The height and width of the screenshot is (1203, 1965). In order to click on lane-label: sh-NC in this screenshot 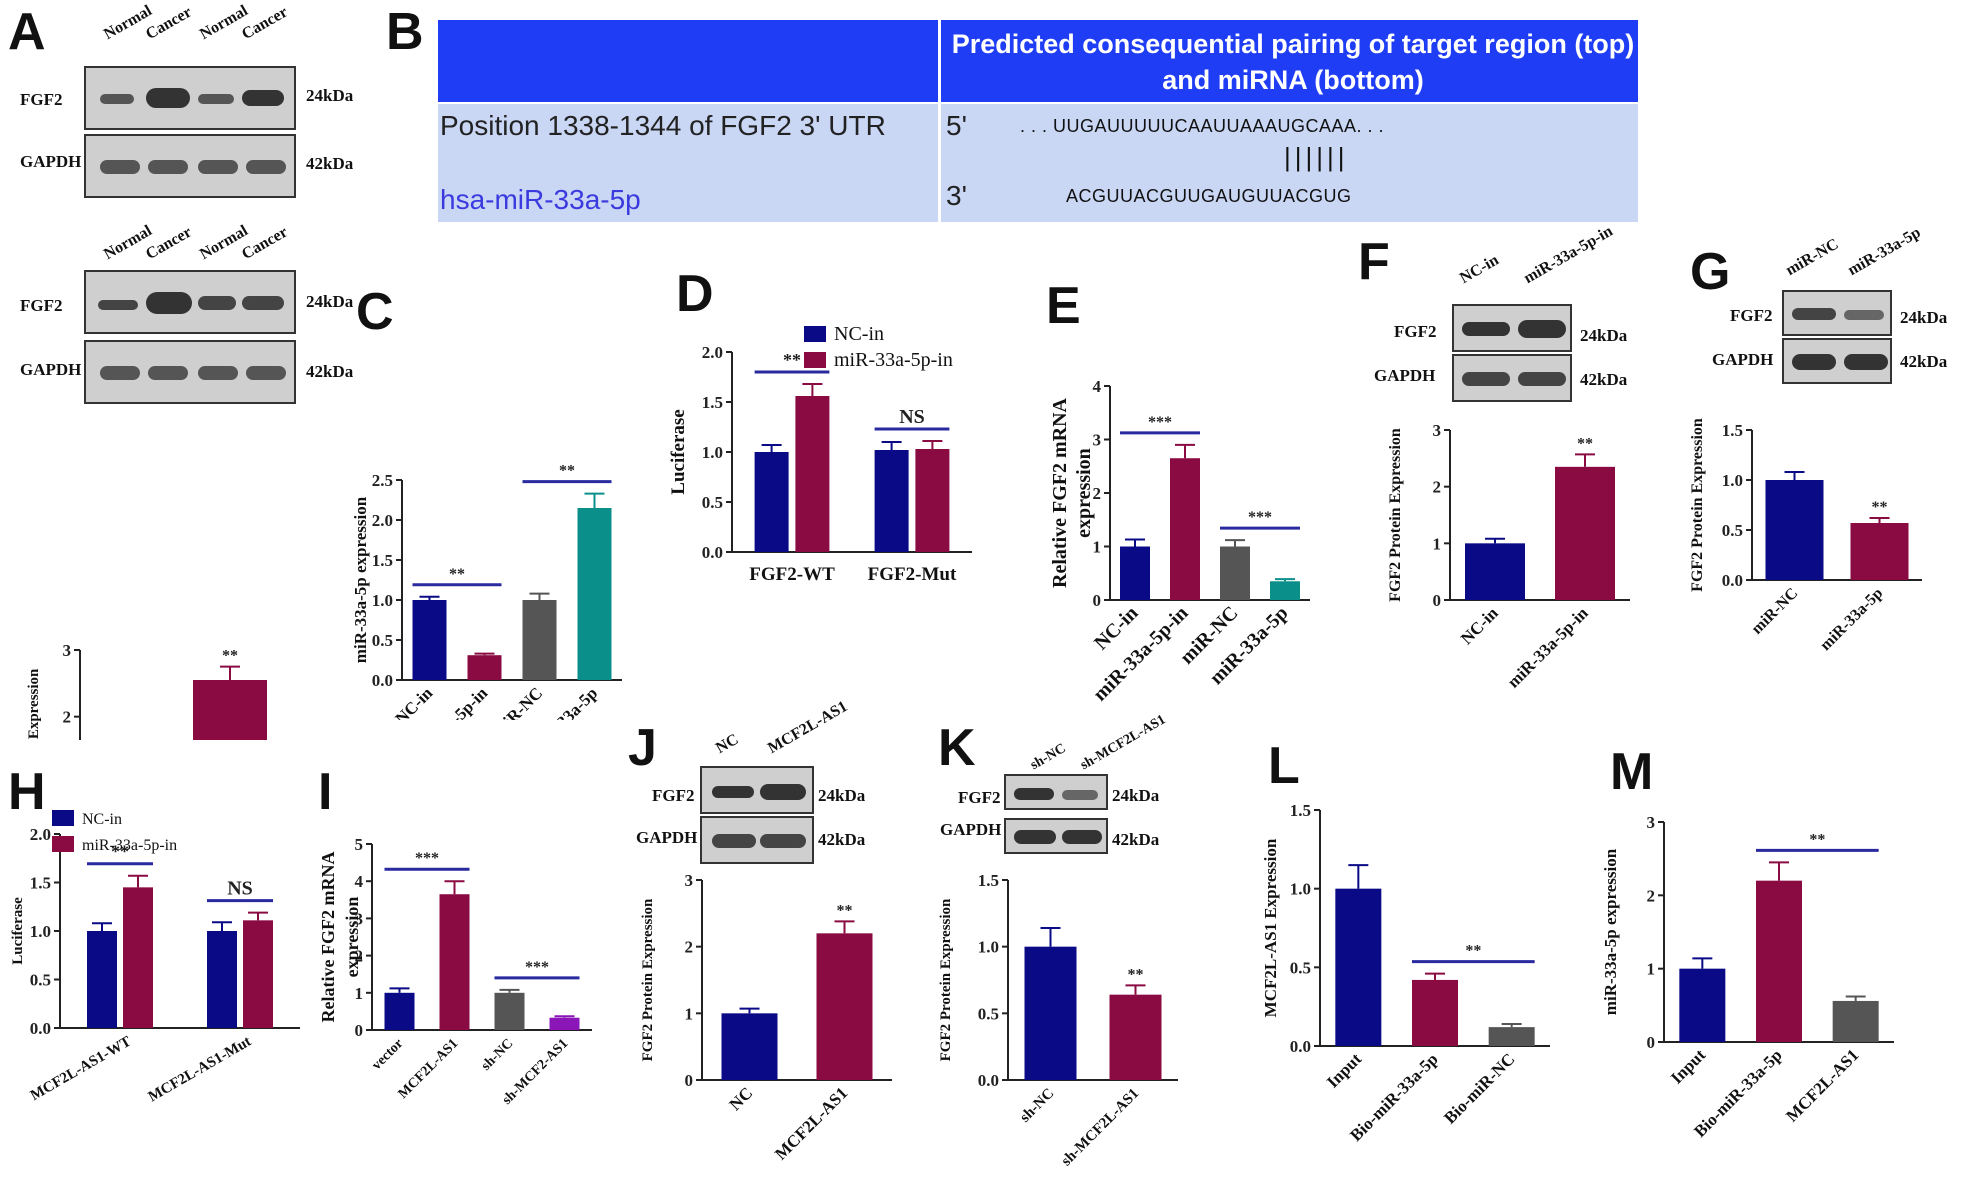, I will do `click(1048, 757)`.